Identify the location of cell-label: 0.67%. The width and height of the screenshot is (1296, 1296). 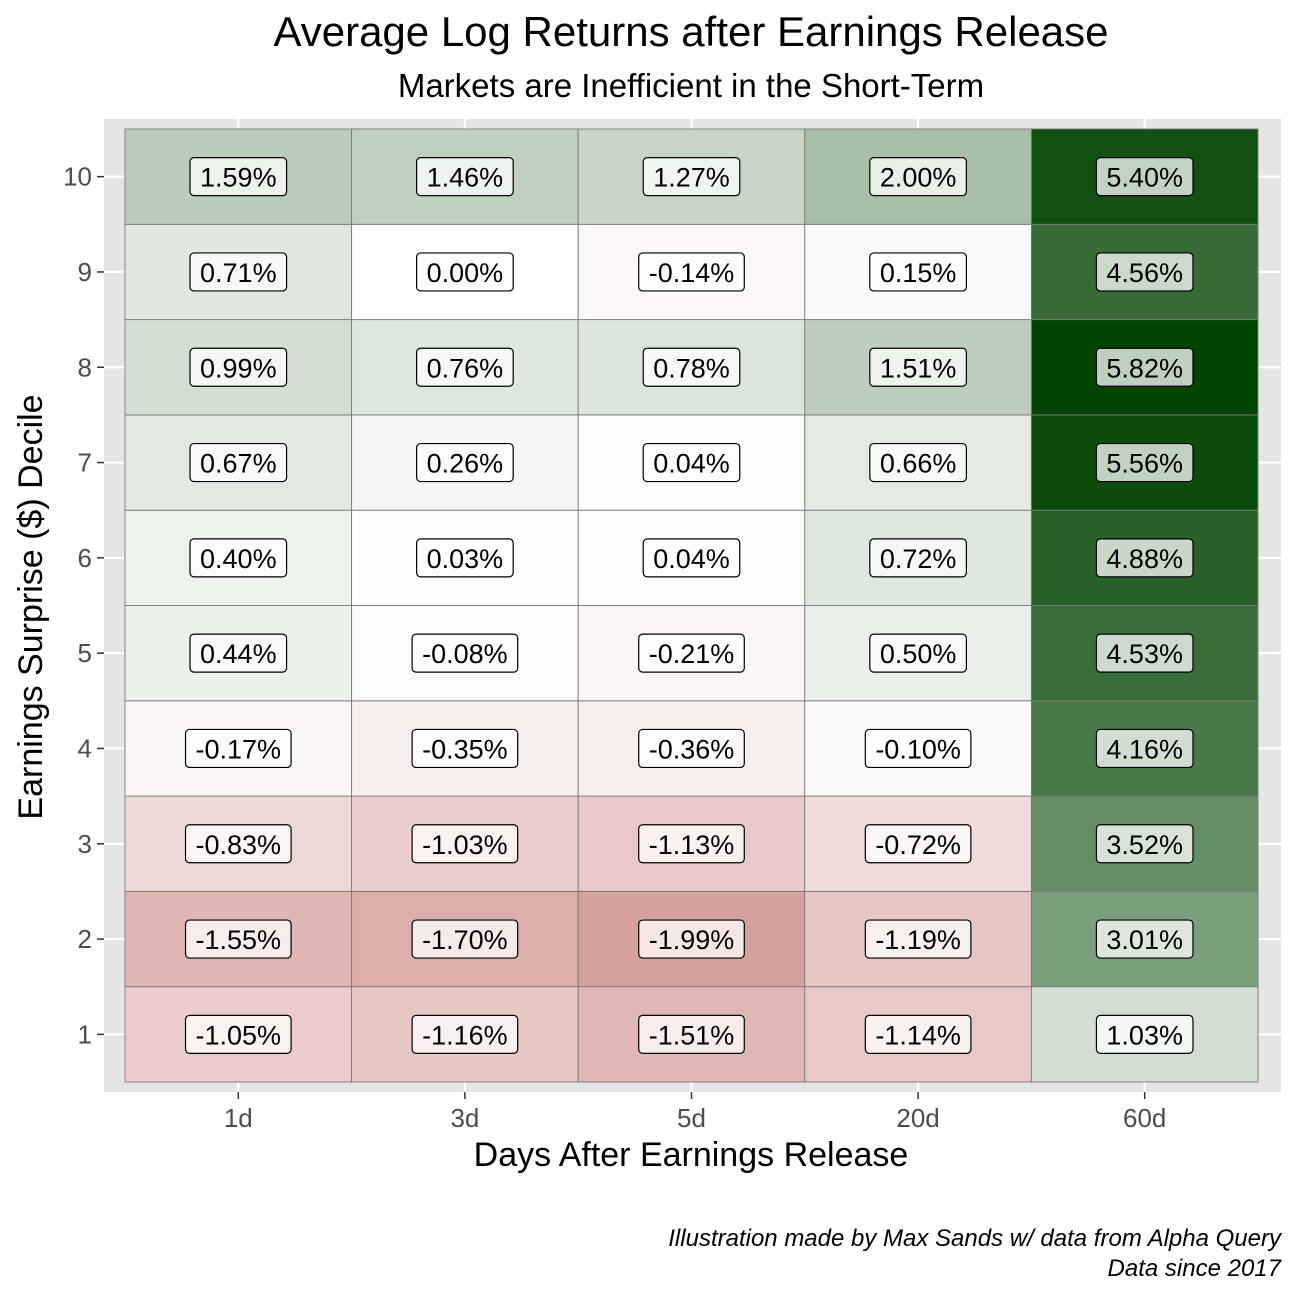
(238, 462).